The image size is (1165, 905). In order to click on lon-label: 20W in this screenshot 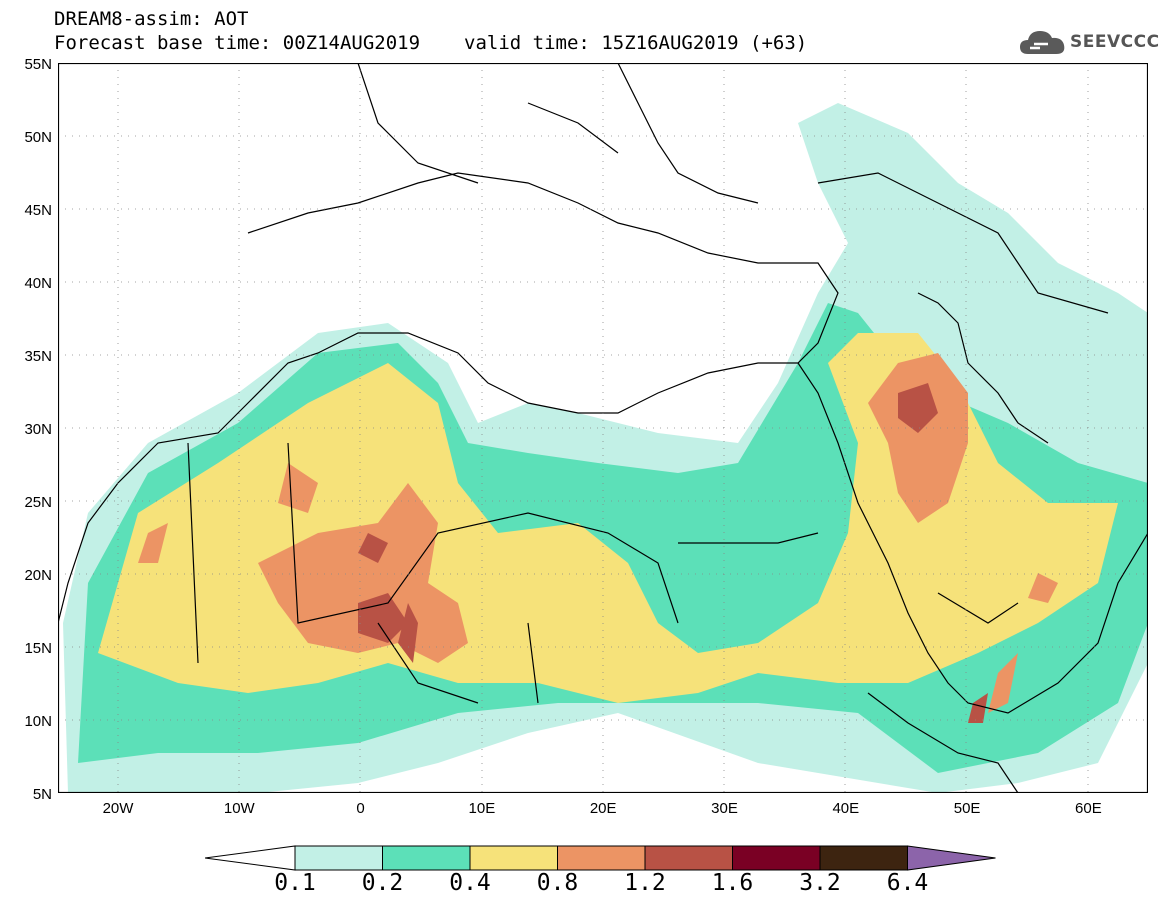, I will do `click(118, 808)`.